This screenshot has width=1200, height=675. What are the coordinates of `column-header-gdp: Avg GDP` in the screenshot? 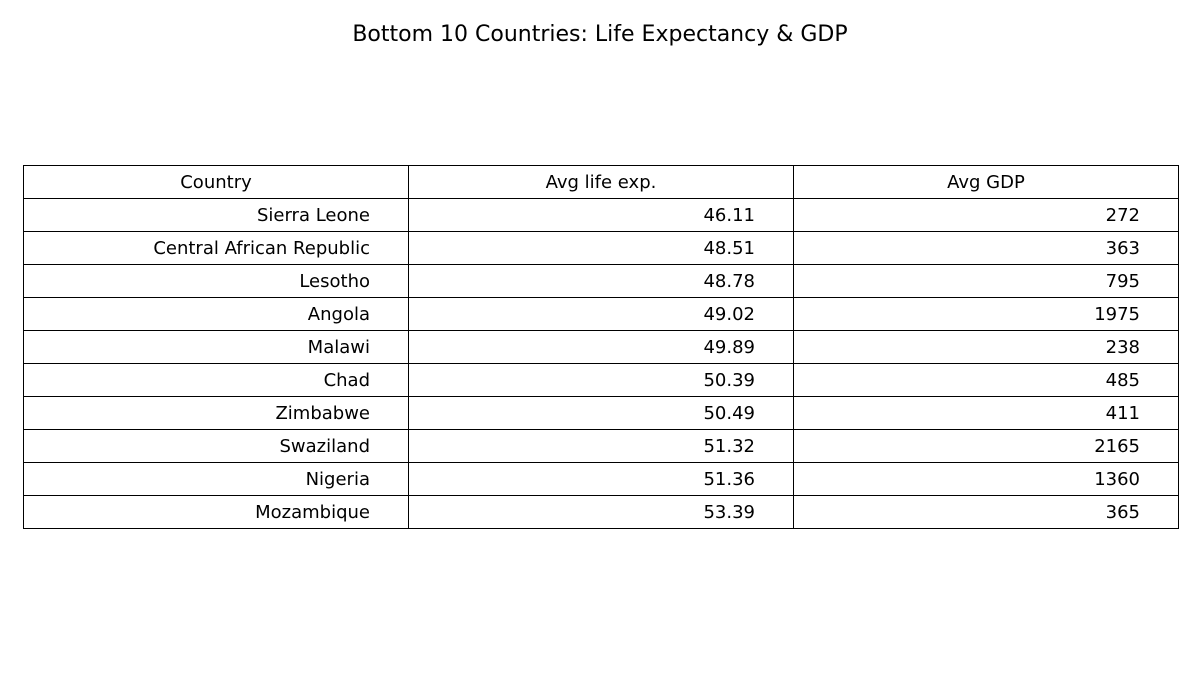 It's located at (986, 182).